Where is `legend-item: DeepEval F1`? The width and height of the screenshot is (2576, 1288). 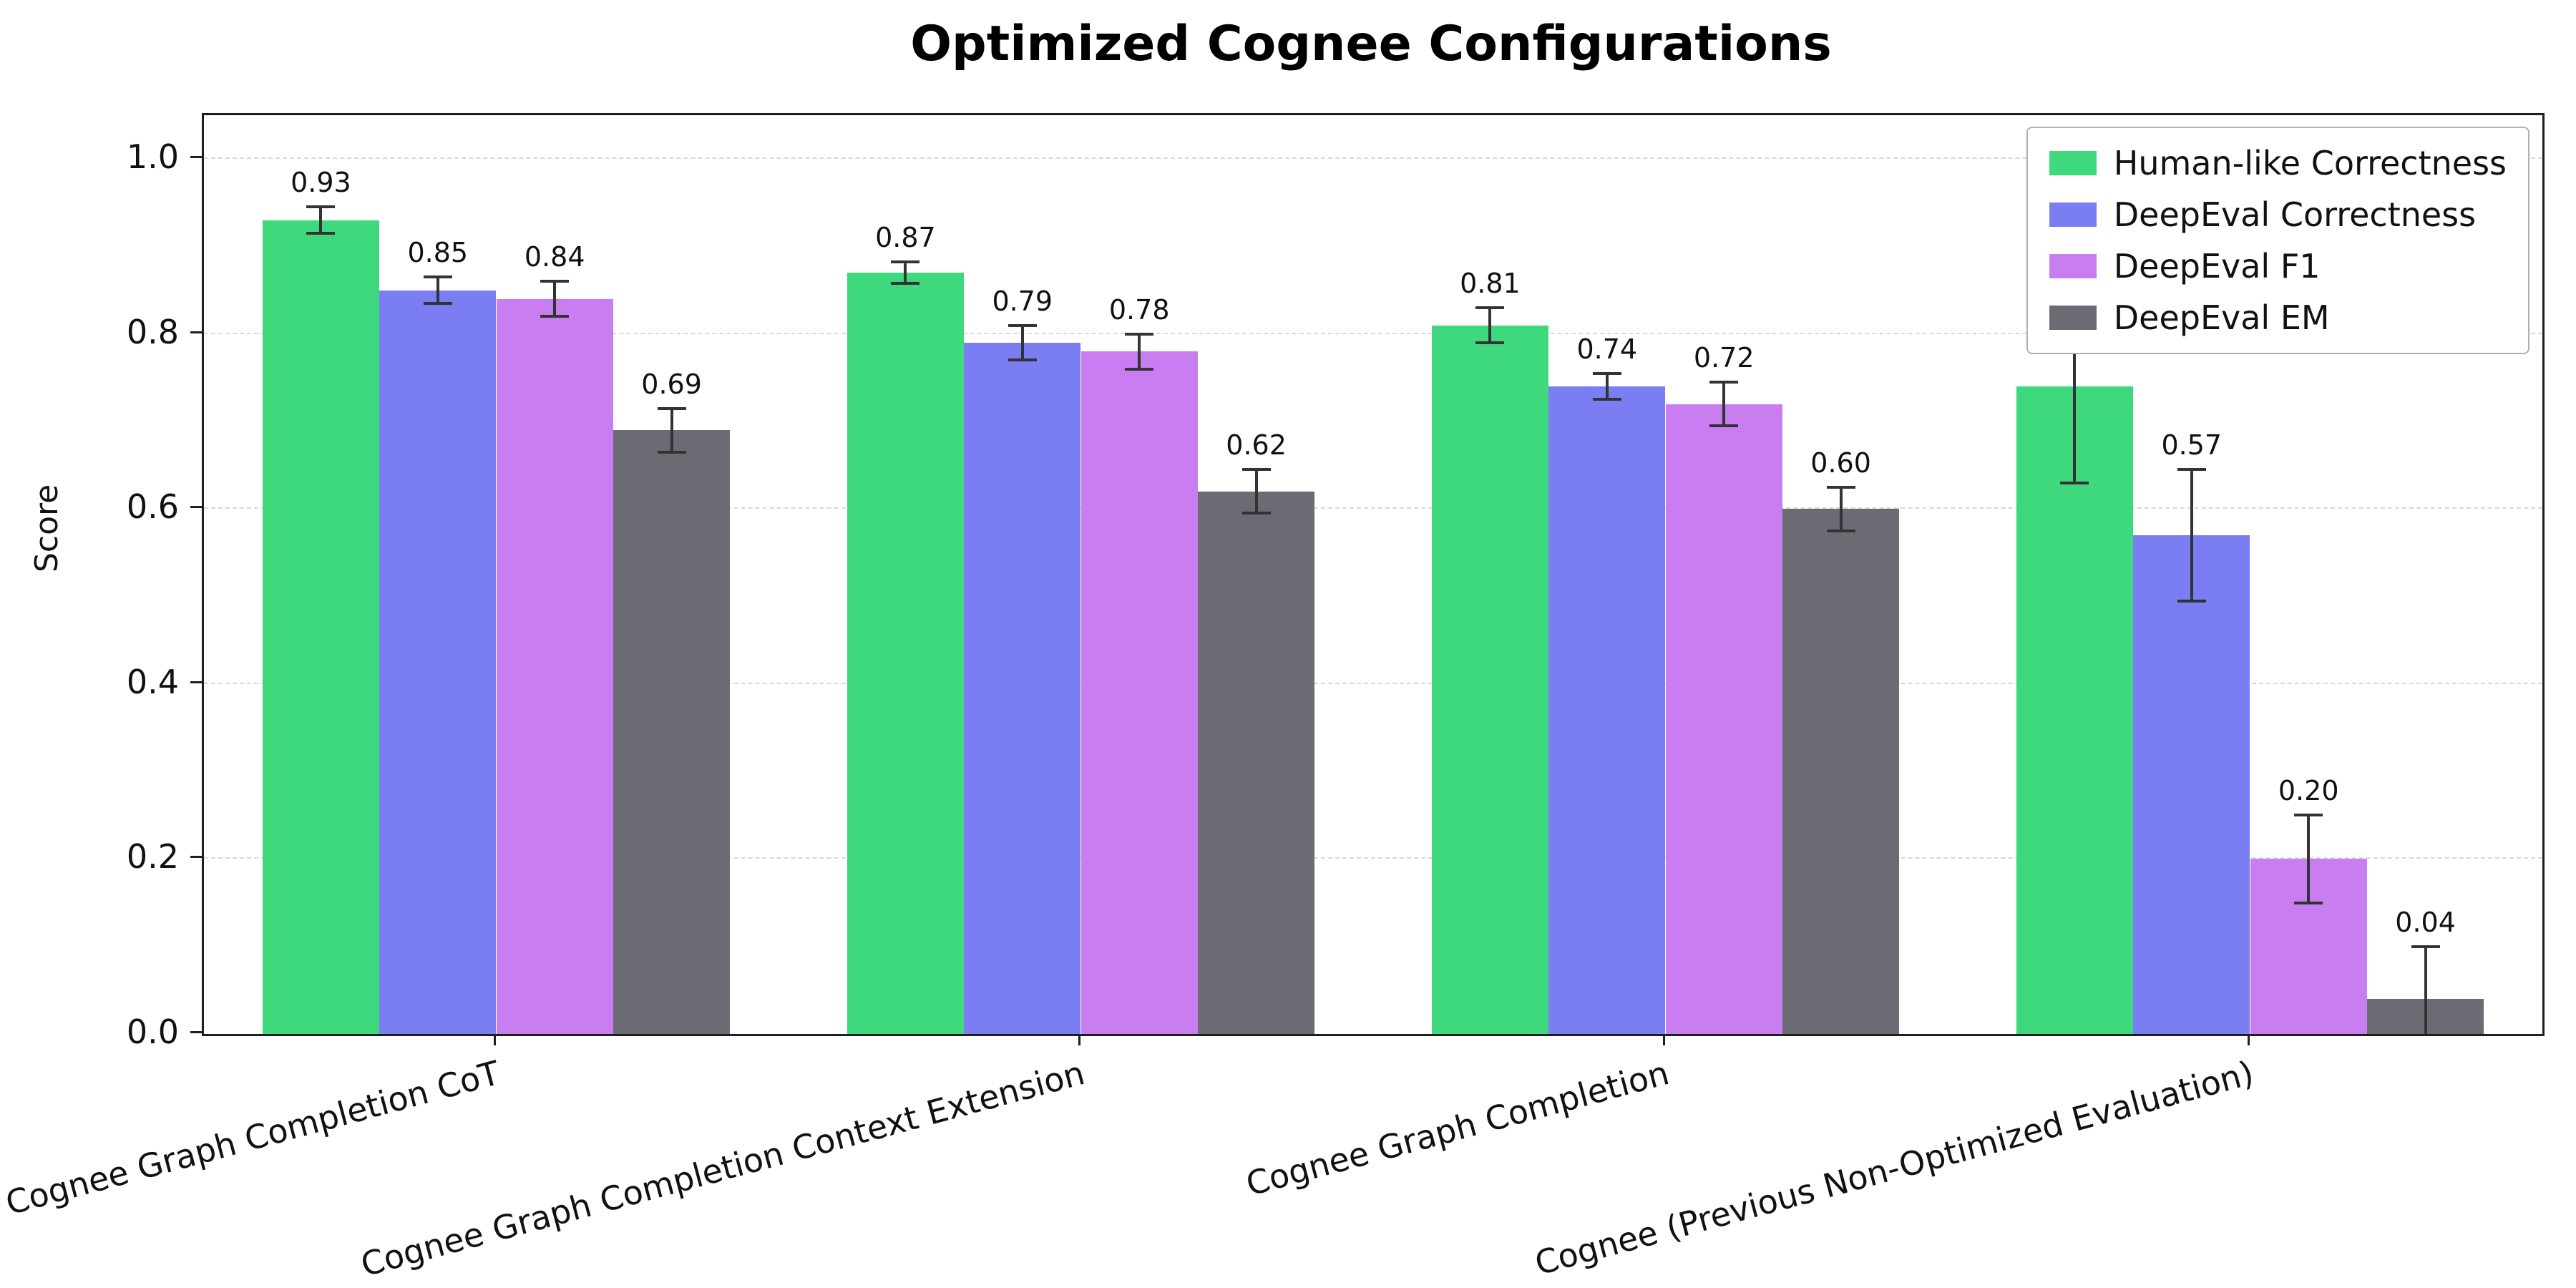 legend-item: DeepEval F1 is located at coordinates (2278, 266).